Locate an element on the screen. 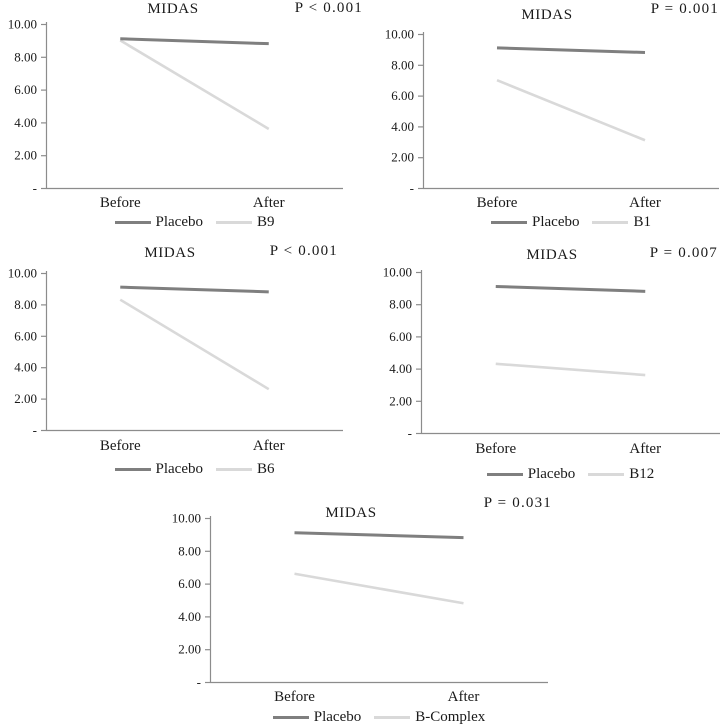  p-value-label: P = 0.007 is located at coordinates (683, 253).